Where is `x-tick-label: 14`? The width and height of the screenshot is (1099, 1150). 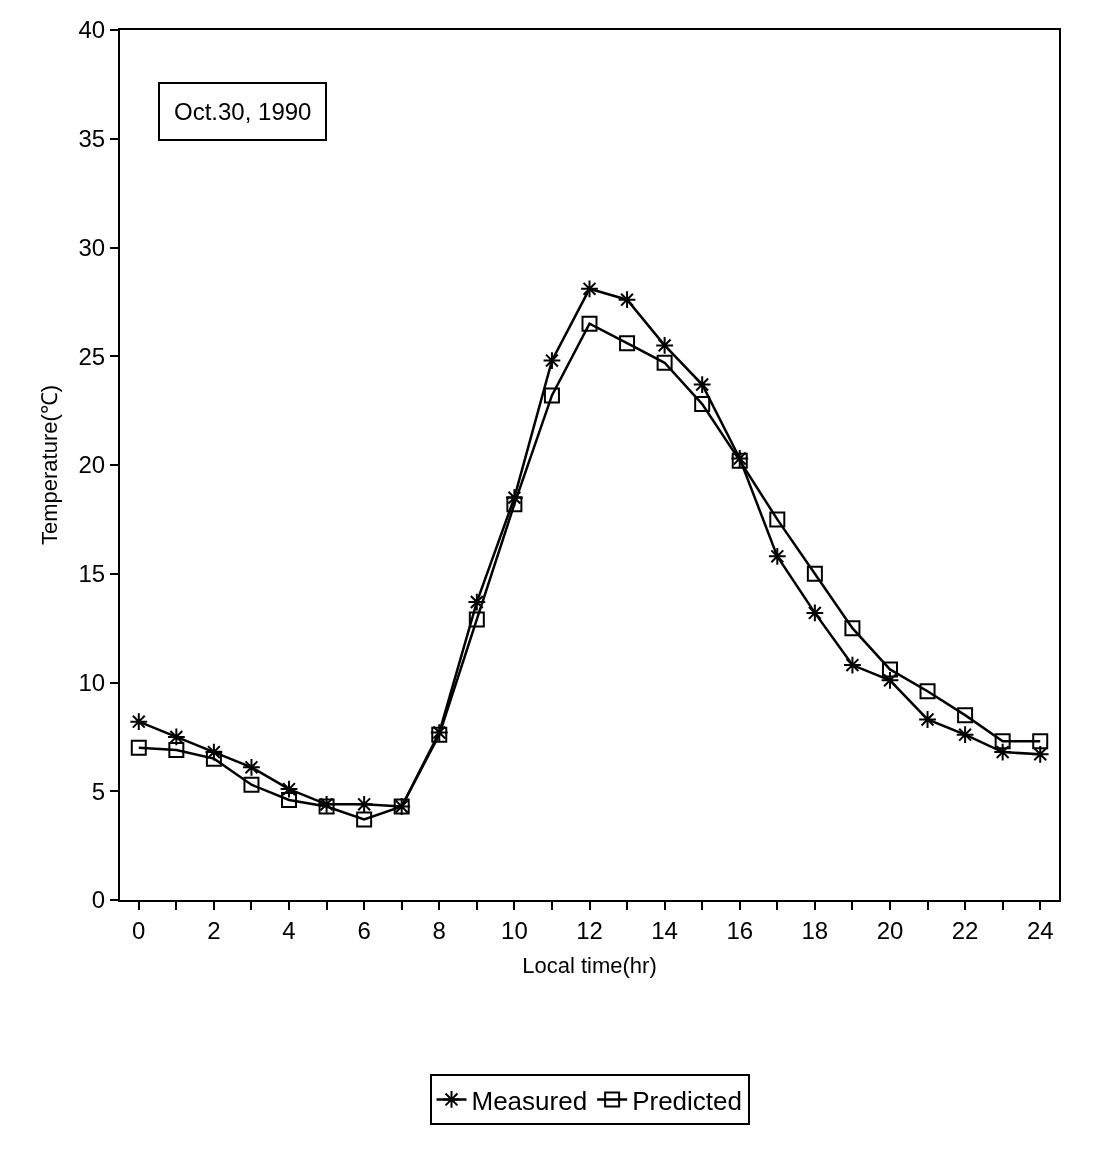
x-tick-label: 14 is located at coordinates (664, 930).